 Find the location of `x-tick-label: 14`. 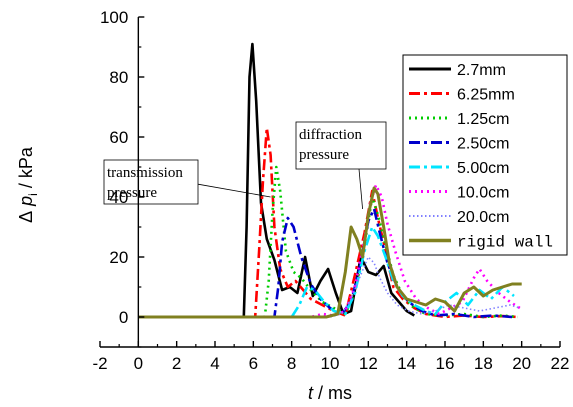

x-tick-label: 14 is located at coordinates (406, 363).